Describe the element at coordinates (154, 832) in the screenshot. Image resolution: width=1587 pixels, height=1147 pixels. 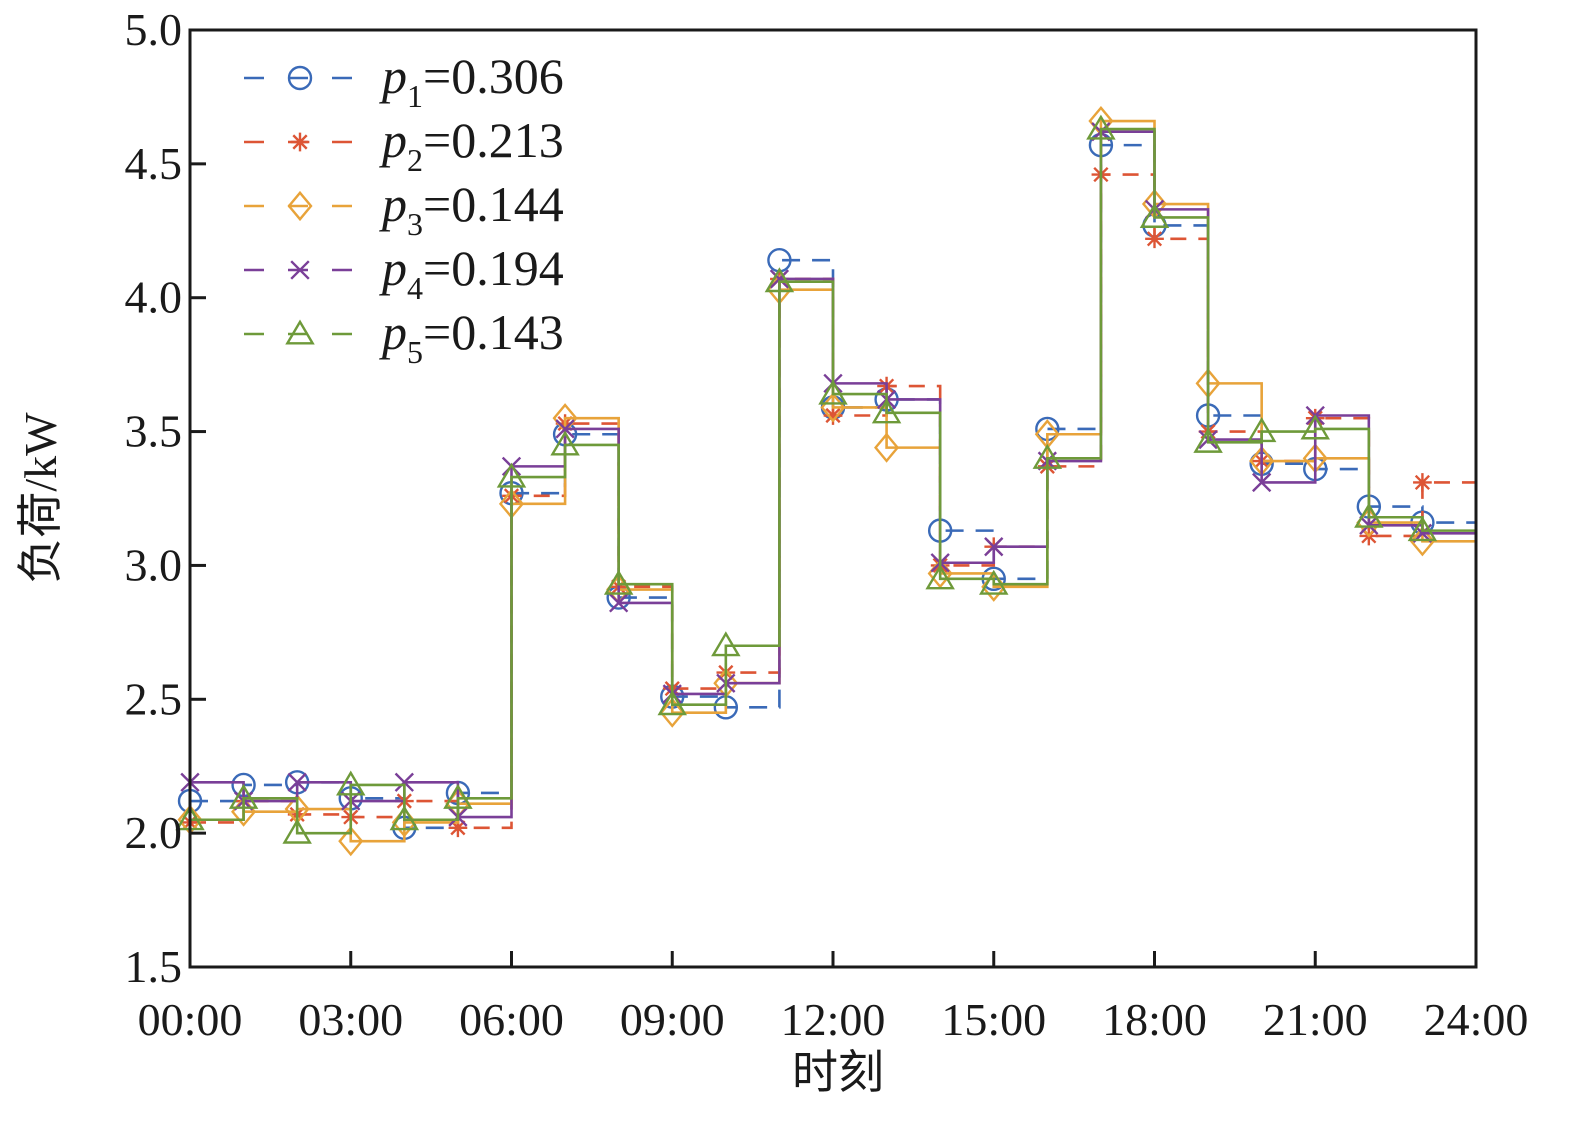
I see `y-tick-label: 2.0` at that location.